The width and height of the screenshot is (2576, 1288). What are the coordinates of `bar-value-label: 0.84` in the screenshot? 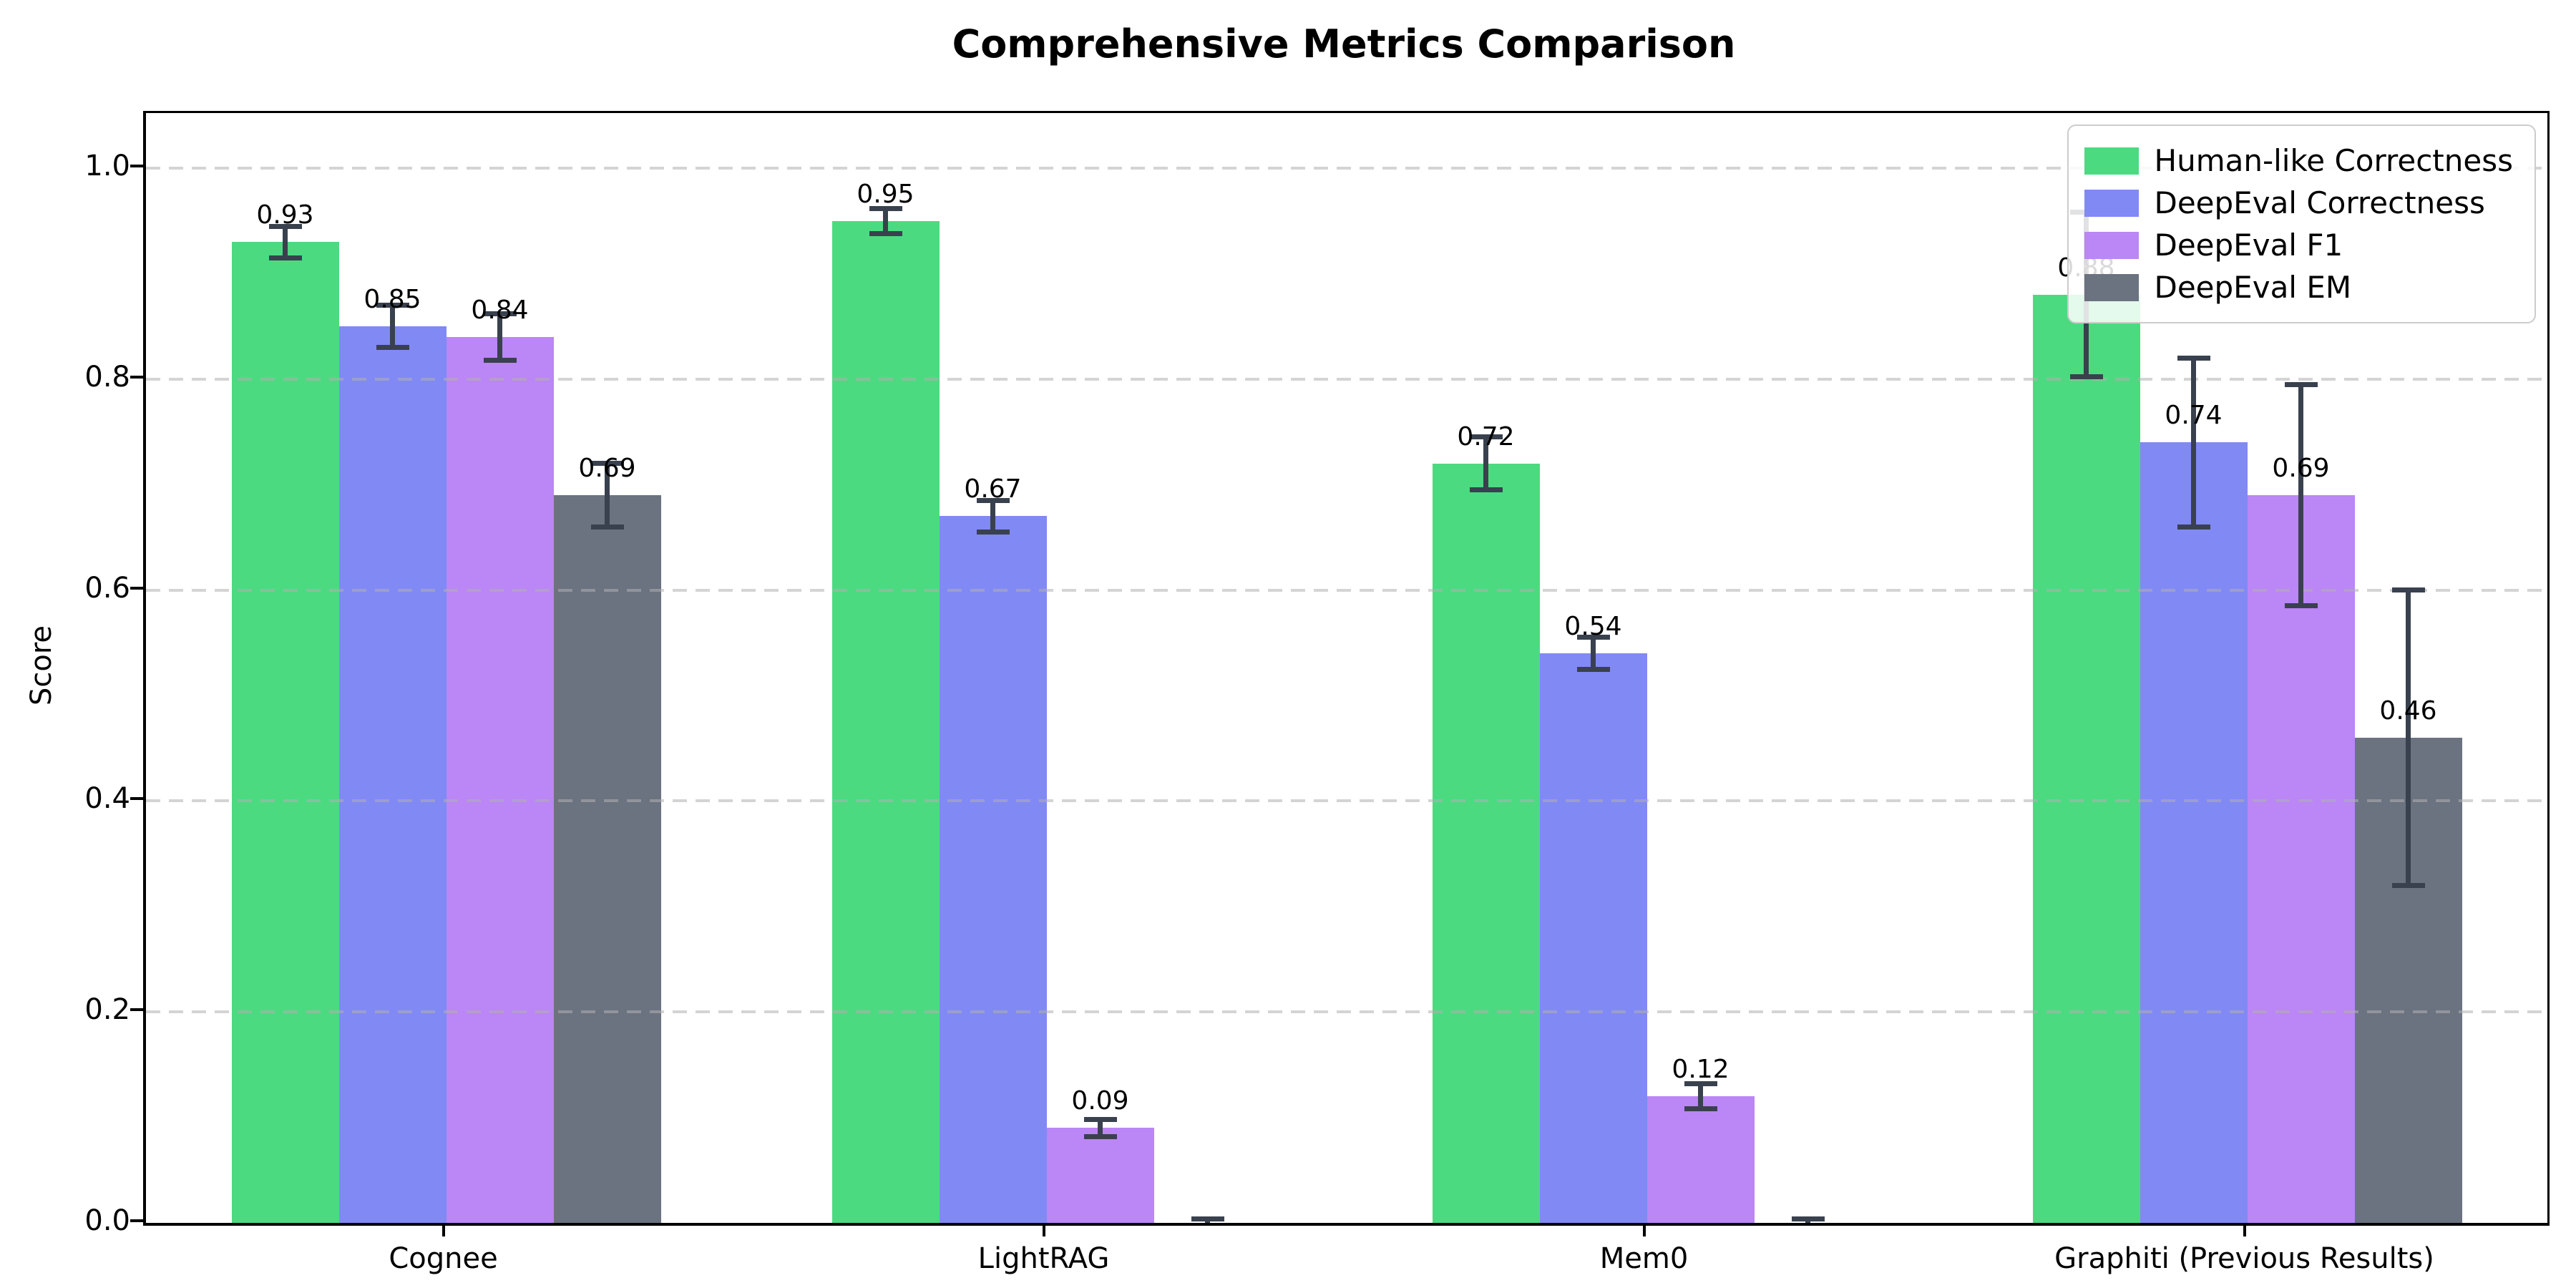 It's located at (500, 310).